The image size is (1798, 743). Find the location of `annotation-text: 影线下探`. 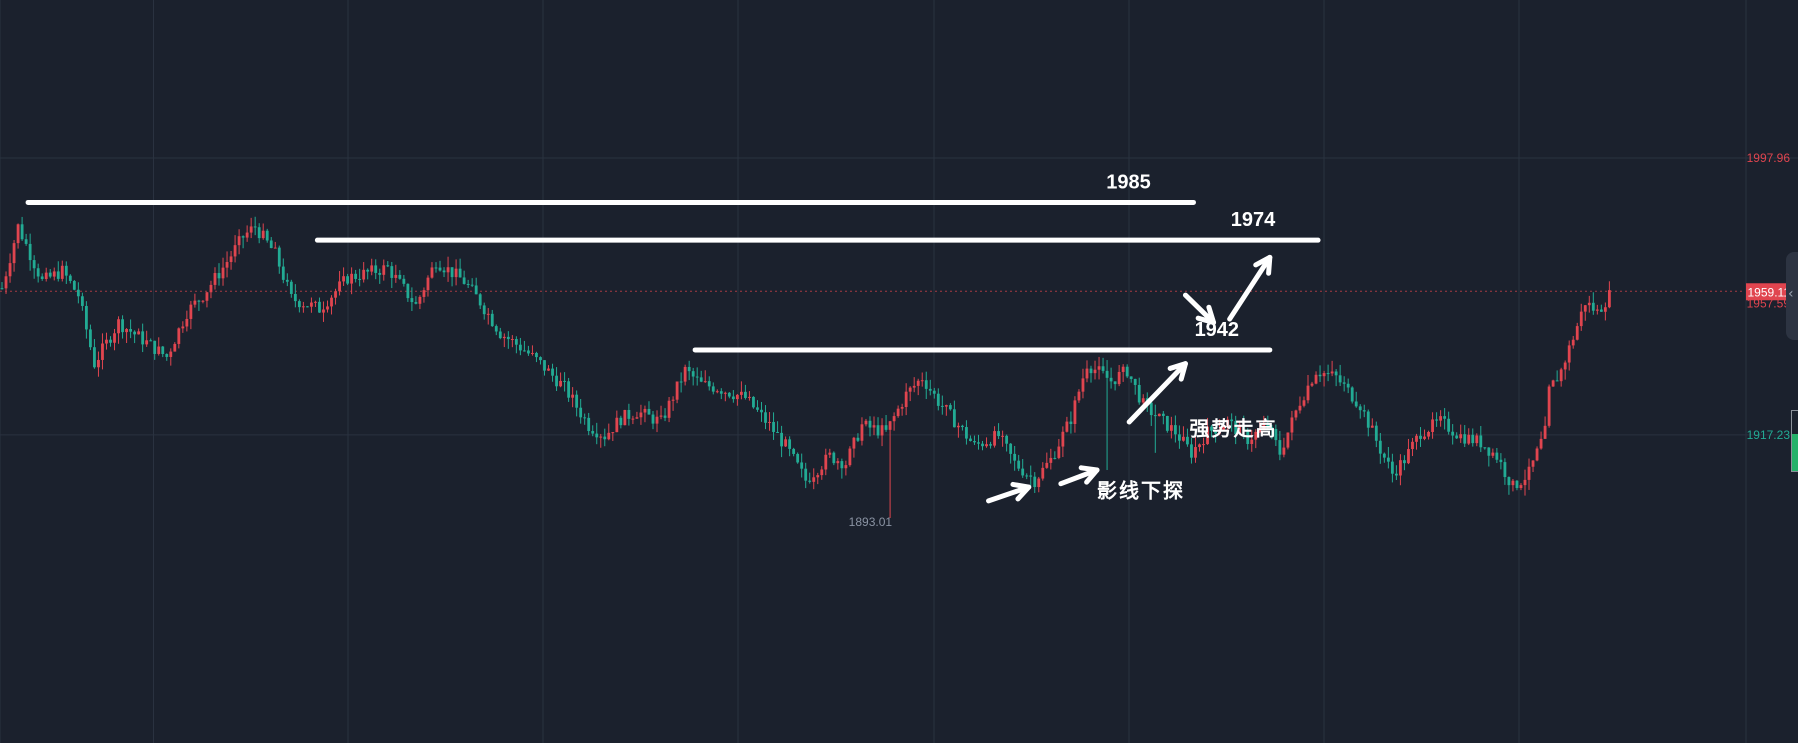

annotation-text: 影线下探 is located at coordinates (1141, 490).